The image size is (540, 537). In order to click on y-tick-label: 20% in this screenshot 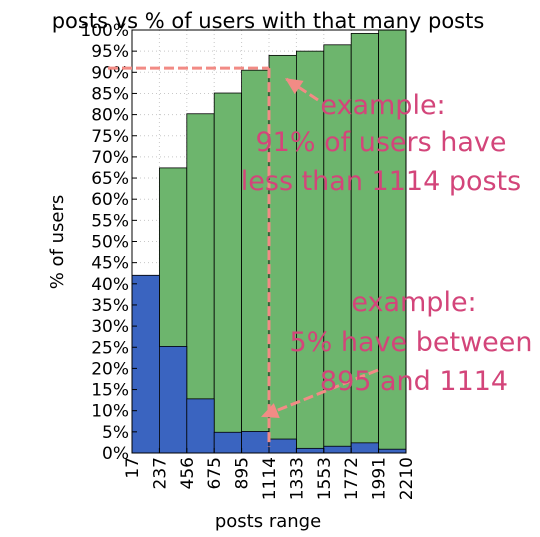, I will do `click(110, 369)`.